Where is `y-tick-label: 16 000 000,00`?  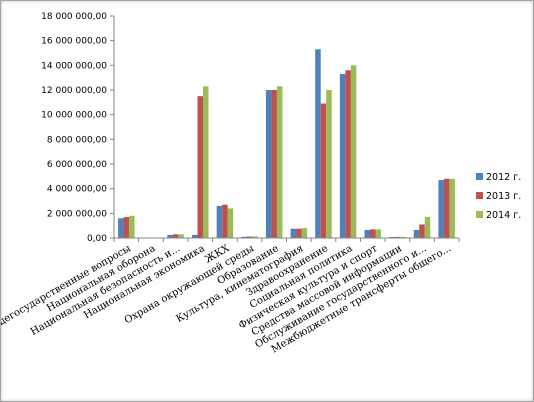 y-tick-label: 16 000 000,00 is located at coordinates (74, 42).